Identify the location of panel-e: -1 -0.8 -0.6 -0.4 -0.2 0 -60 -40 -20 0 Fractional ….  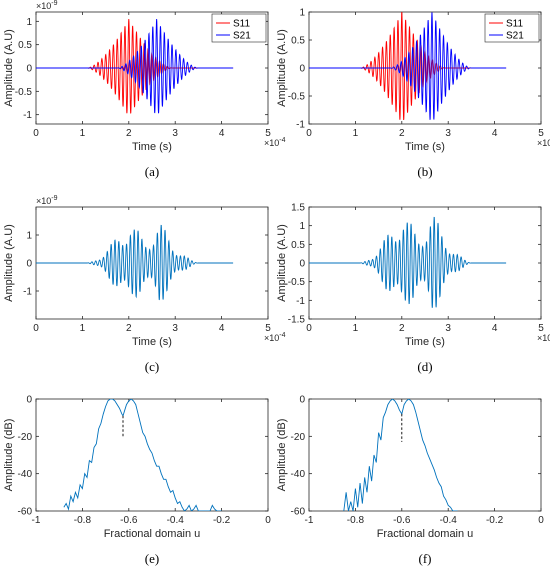
(137, 481).